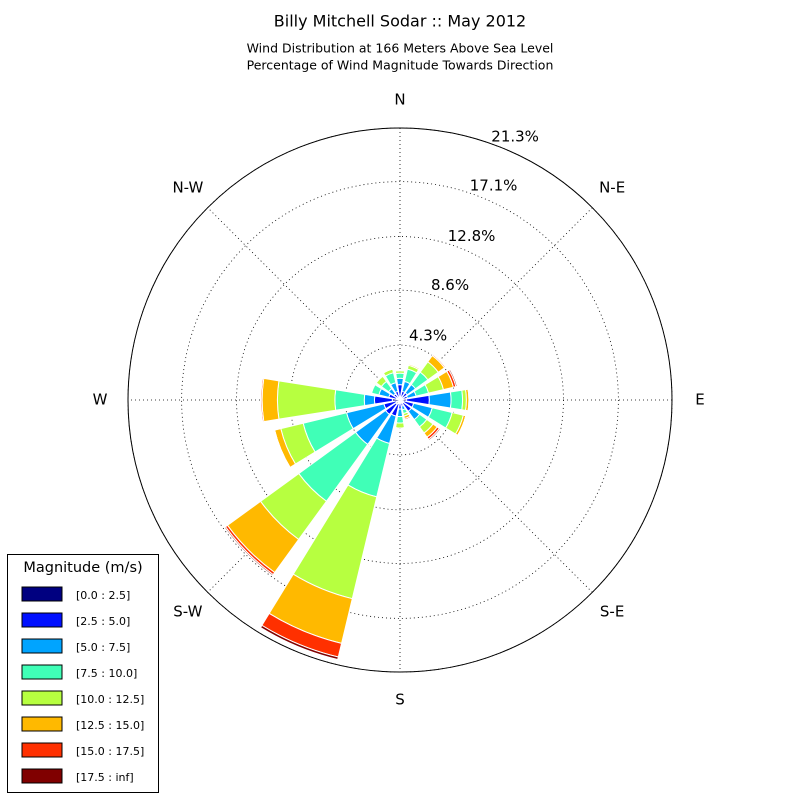 The image size is (800, 800). Describe the element at coordinates (110, 751) in the screenshot. I see `legend-label: [15.0 : 17.5]` at that location.